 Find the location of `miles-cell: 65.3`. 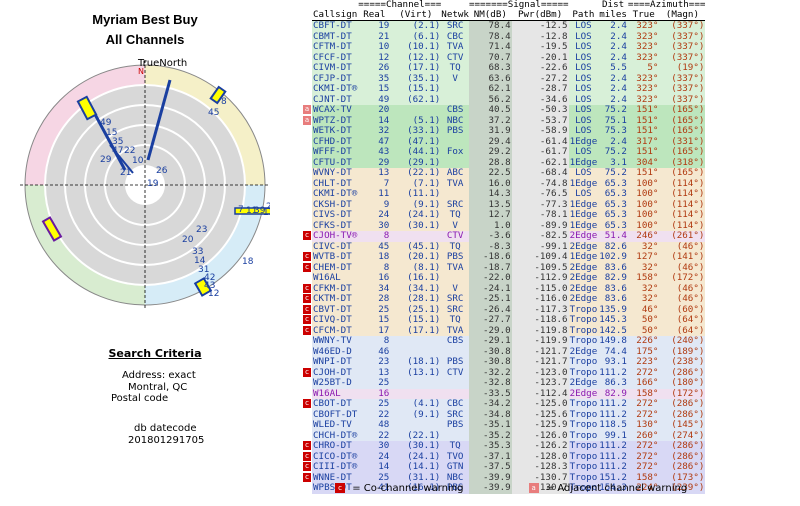

miles-cell: 65.3 is located at coordinates (615, 225).